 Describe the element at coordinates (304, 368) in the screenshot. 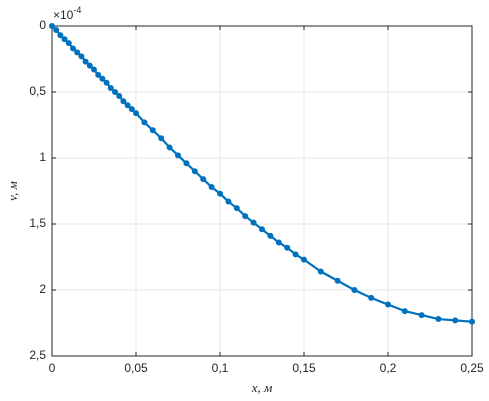

I see `x-tick-label: 0,15` at that location.